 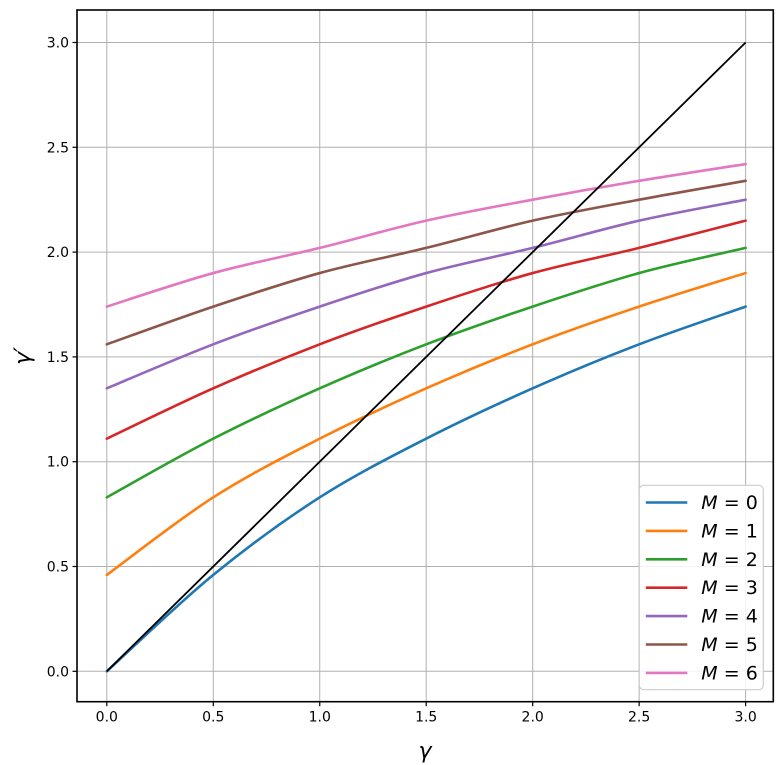 I want to click on y-tick-label: 2.0, so click(x=58, y=253).